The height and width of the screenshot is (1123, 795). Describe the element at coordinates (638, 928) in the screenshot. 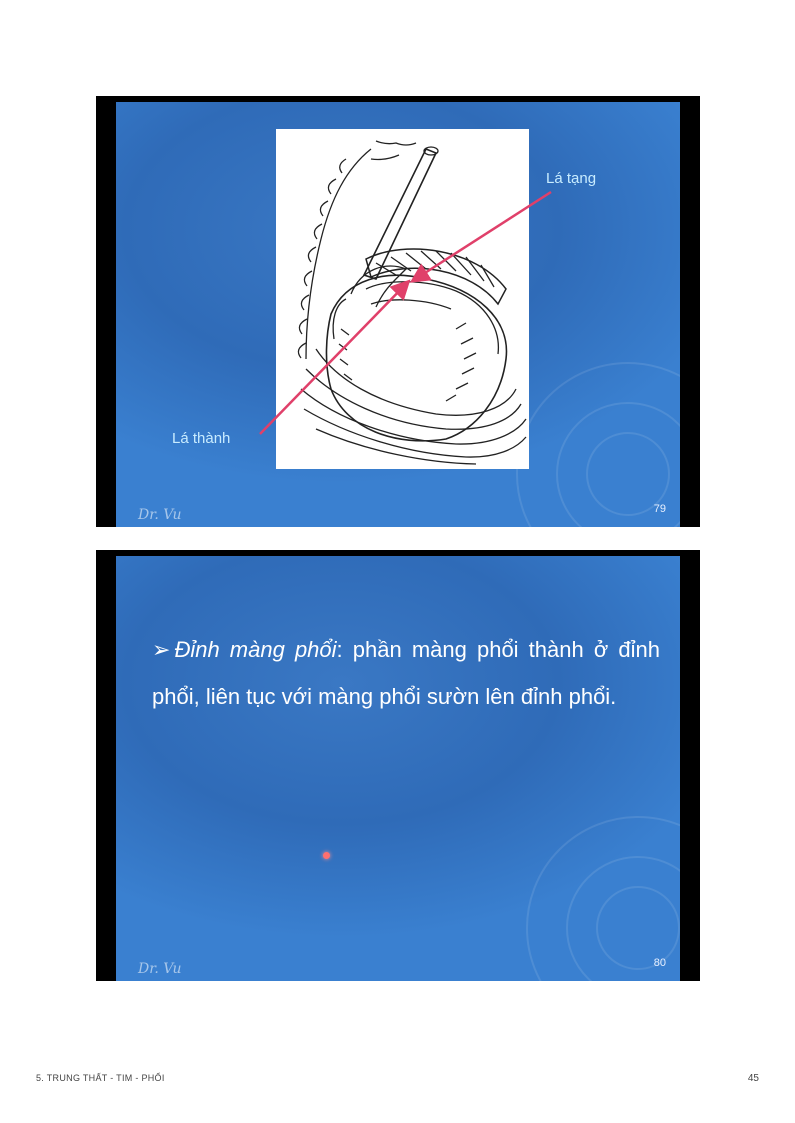

I see `decorative-ring` at that location.